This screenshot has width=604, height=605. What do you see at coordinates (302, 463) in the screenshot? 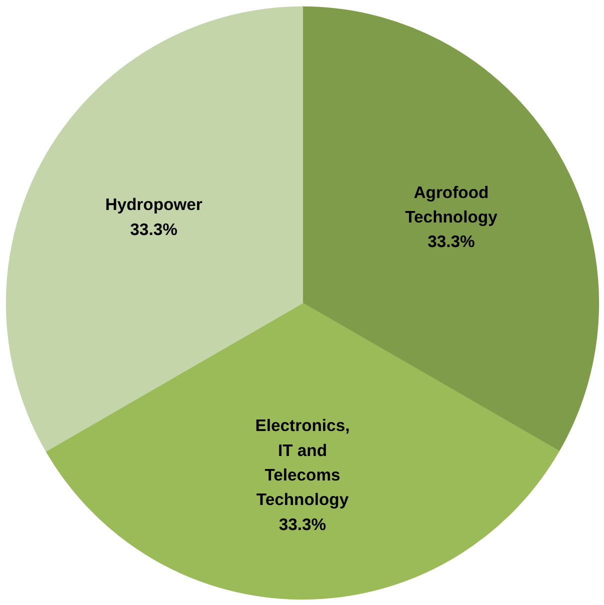
I see `slice-label: Electronics, IT and Telecoms Technology` at bounding box center [302, 463].